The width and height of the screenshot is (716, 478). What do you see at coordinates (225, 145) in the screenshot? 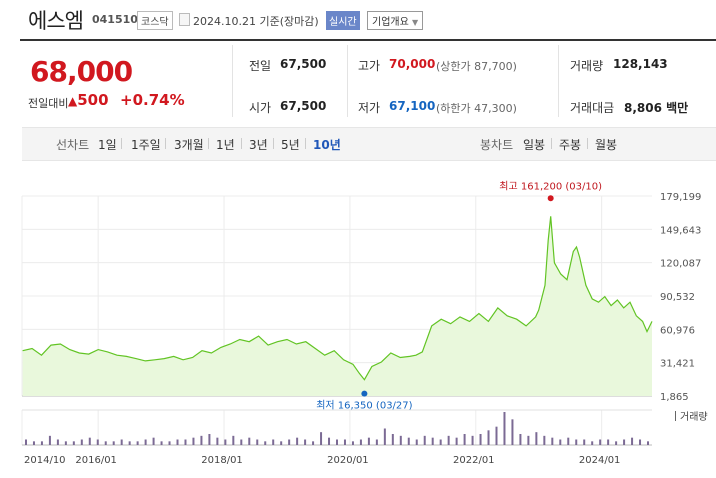
I see `period-1y: 1년` at bounding box center [225, 145].